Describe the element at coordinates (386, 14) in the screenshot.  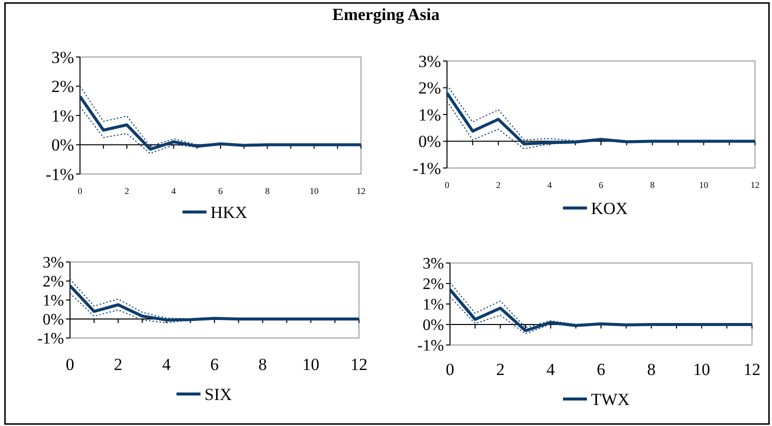
I see `chart-title: Emerging Asia` at that location.